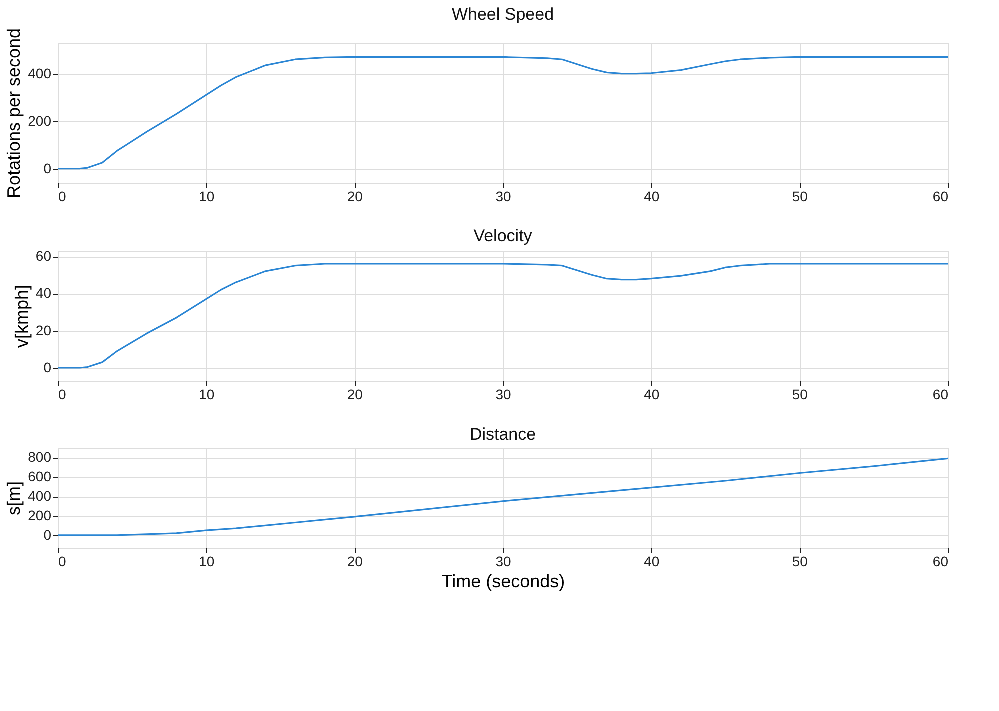  I want to click on y-tick-label: 800, so click(40, 457).